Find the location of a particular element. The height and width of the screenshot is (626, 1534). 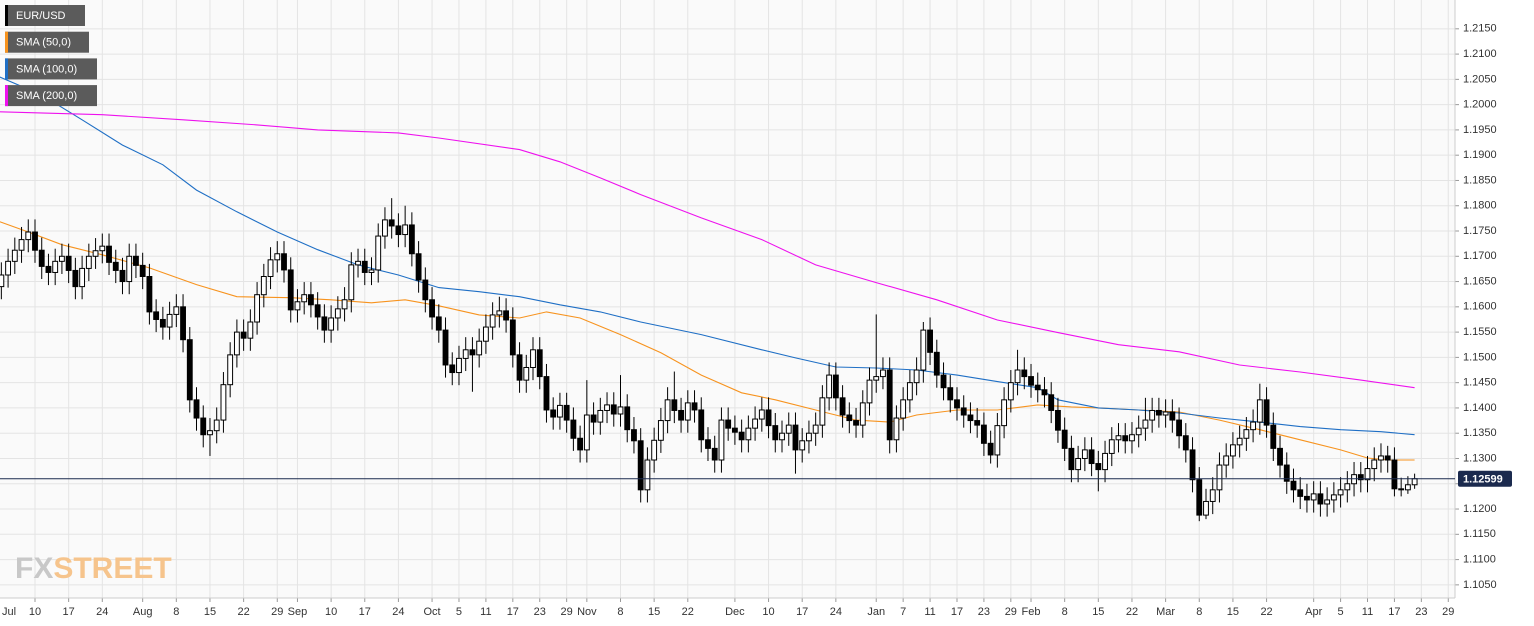

legend-item: SMA (100,0) is located at coordinates (51, 69).